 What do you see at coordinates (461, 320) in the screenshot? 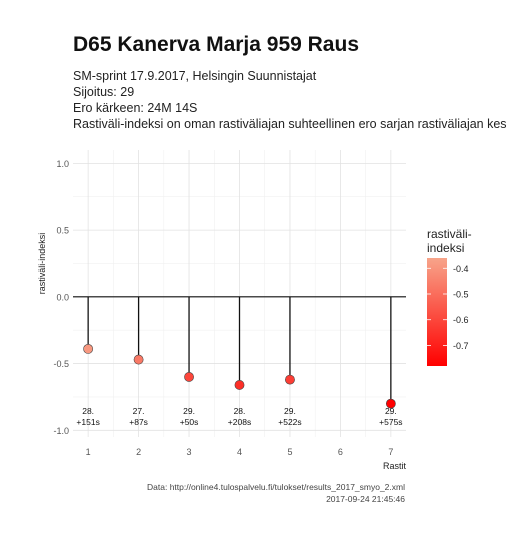
I see `legend-tick-label: -0.6` at bounding box center [461, 320].